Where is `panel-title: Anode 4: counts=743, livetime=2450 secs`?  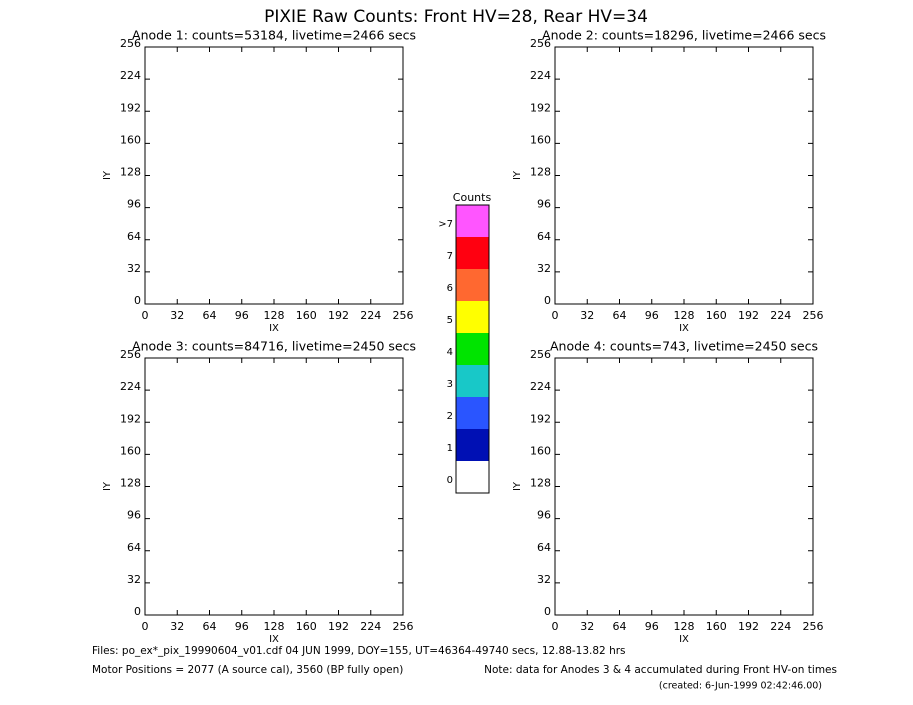 panel-title: Anode 4: counts=743, livetime=2450 secs is located at coordinates (684, 346).